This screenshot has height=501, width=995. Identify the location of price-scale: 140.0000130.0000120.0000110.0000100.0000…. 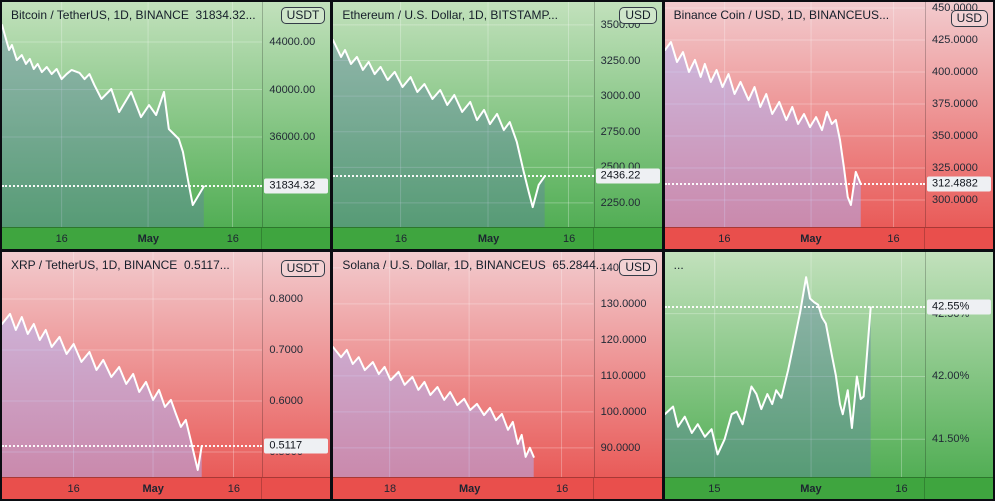
(627, 364).